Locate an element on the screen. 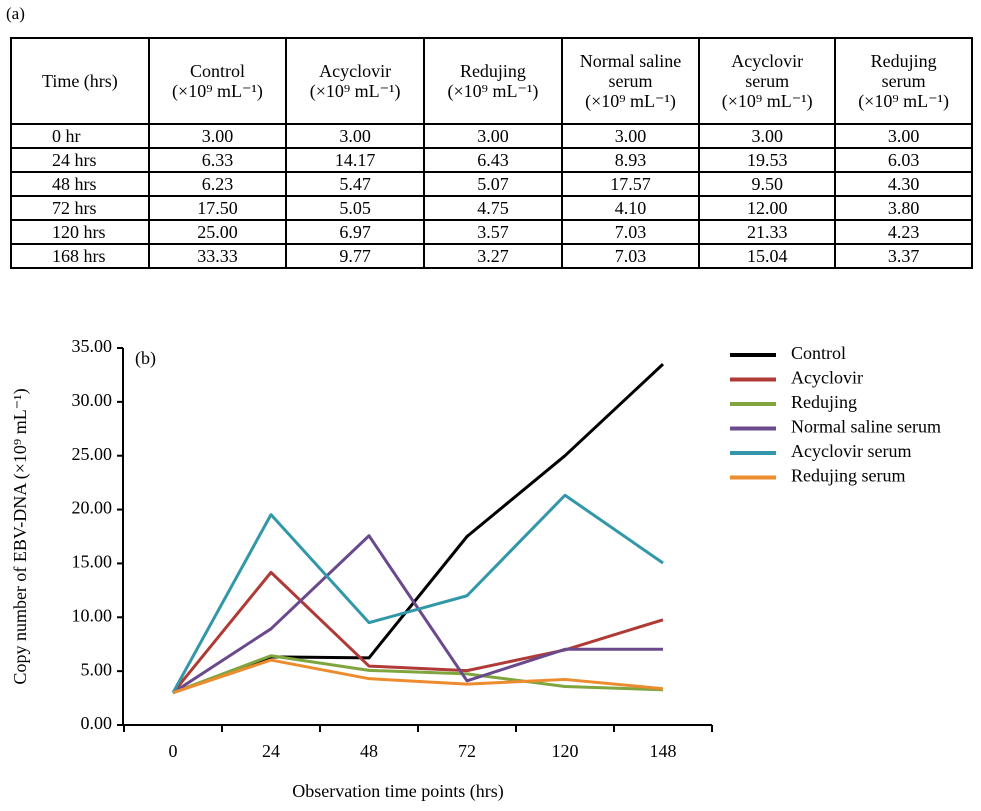  header-cell: Redujing serum (×10⁹ mL⁻¹) is located at coordinates (903, 81).